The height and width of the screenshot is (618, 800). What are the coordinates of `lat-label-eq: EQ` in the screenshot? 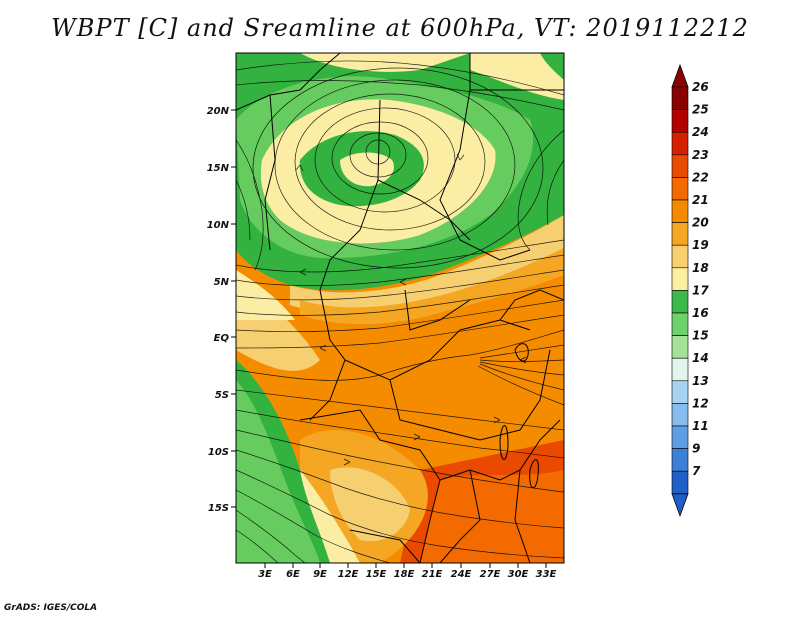 It's located at (222, 338).